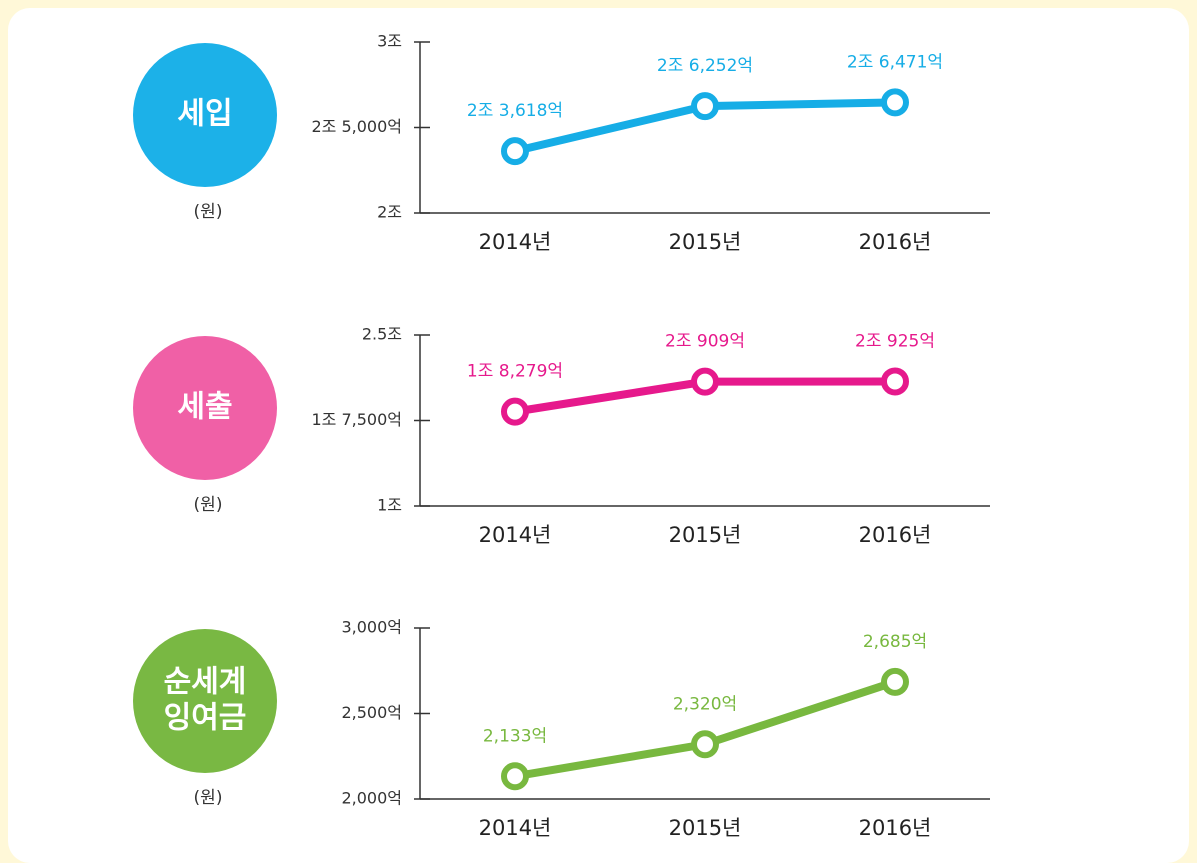 The image size is (1197, 863). I want to click on badge-title: 세입, so click(204, 114).